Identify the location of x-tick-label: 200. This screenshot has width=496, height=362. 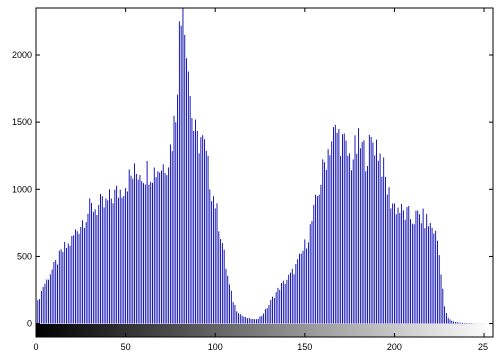
(394, 347).